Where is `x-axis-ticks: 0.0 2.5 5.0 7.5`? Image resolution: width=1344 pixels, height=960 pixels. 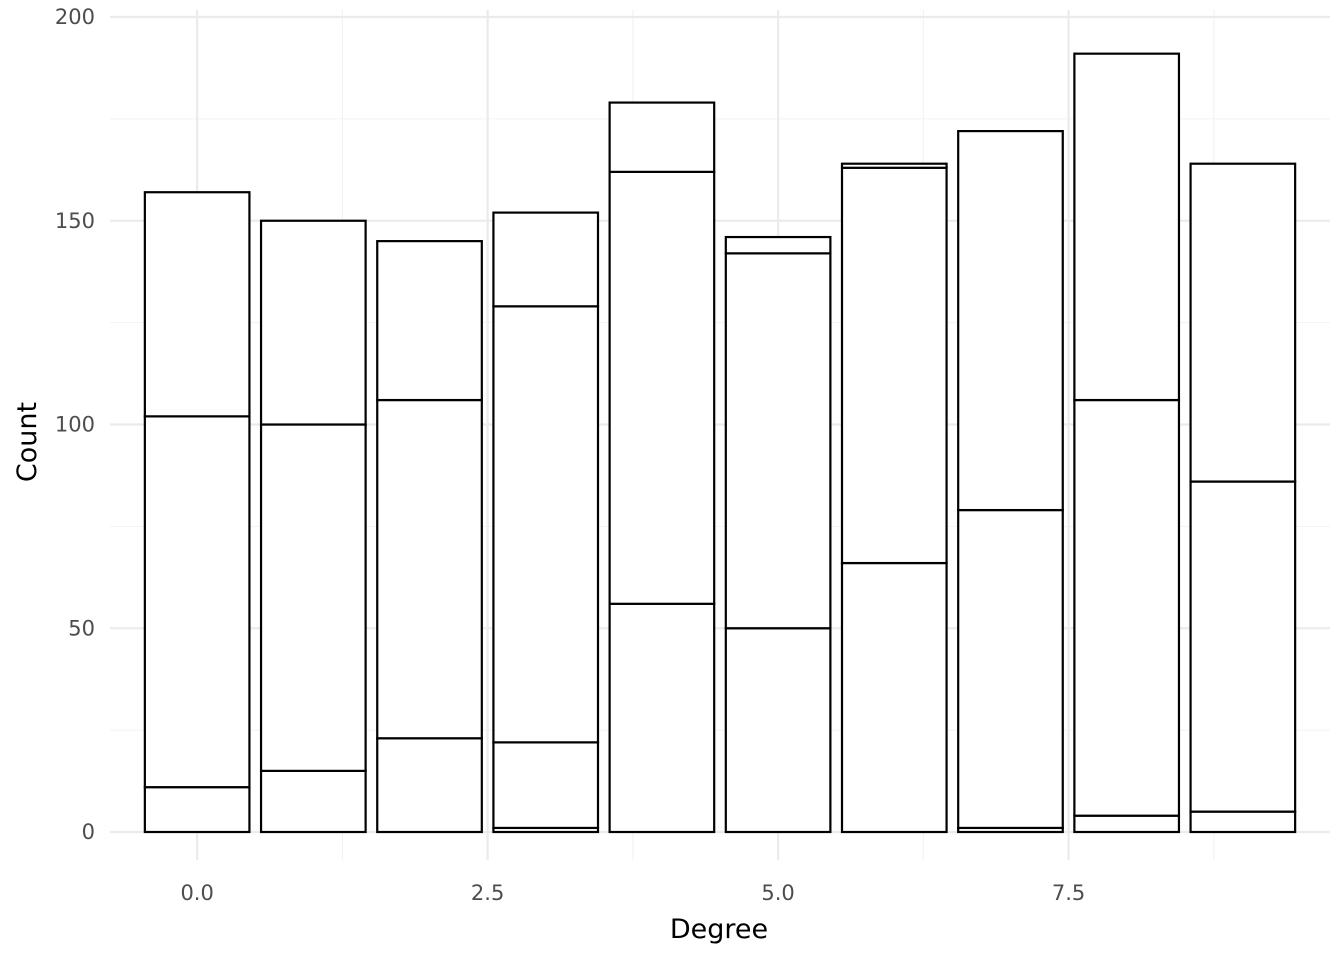
x-axis-ticks: 0.0 2.5 5.0 7.5 is located at coordinates (632, 893).